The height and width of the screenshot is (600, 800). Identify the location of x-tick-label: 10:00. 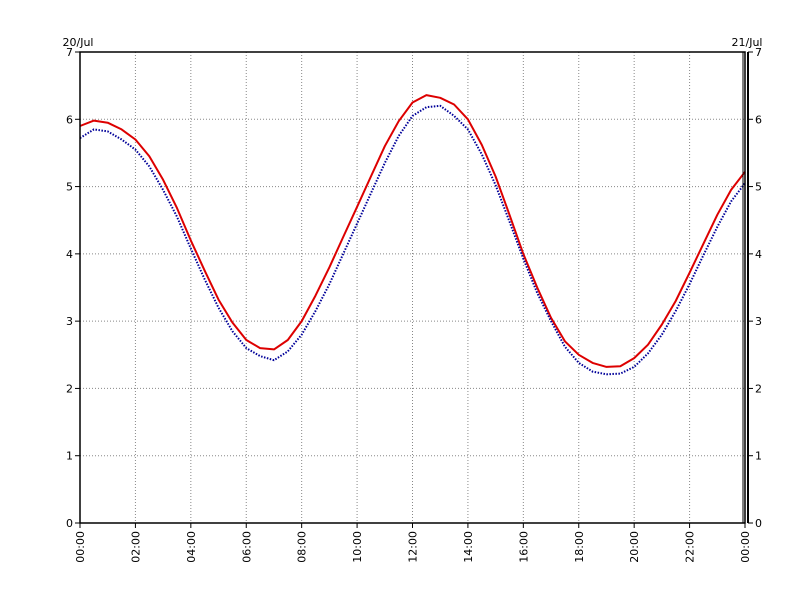
(357, 547).